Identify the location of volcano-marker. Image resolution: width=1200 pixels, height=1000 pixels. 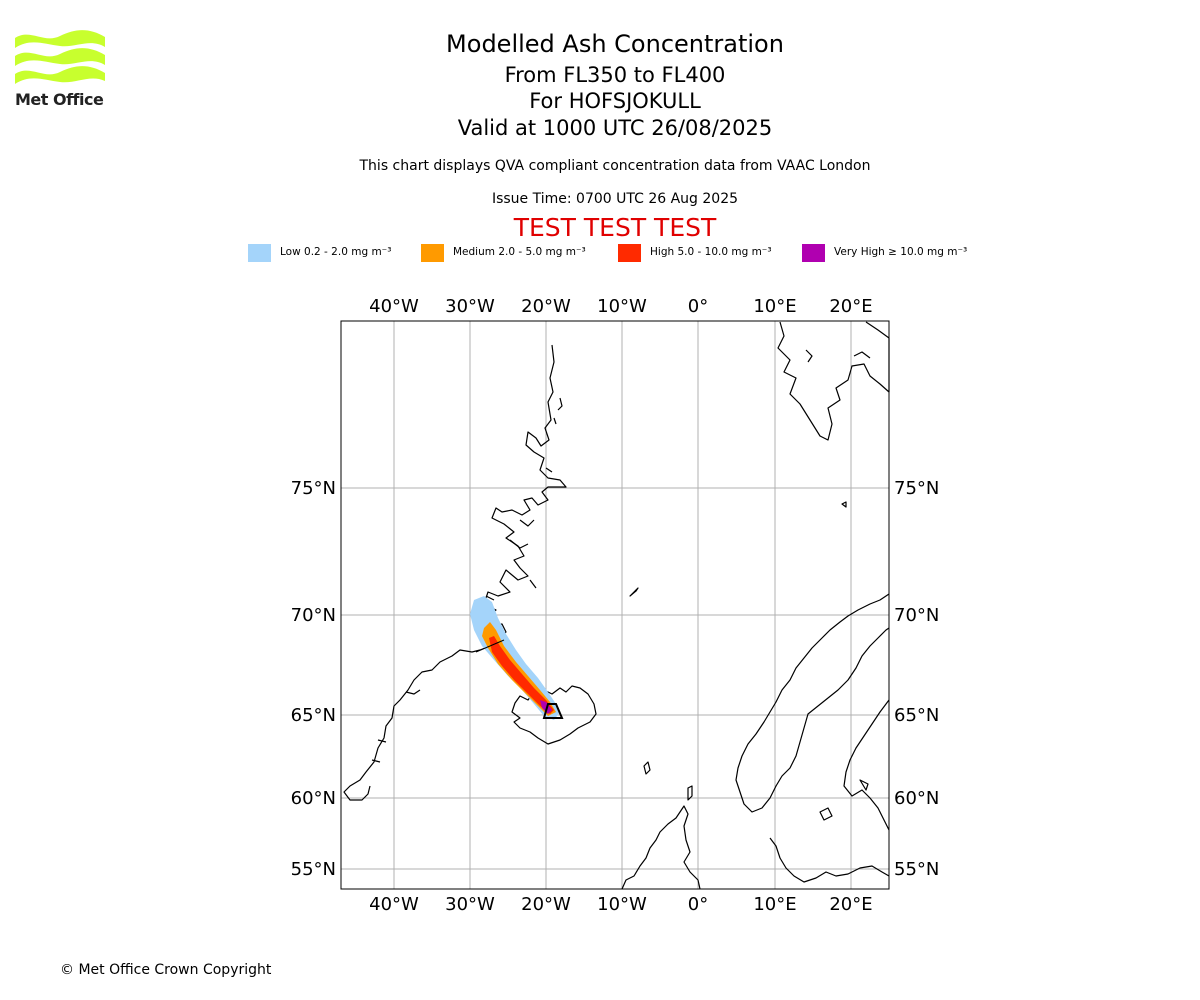
(553, 711).